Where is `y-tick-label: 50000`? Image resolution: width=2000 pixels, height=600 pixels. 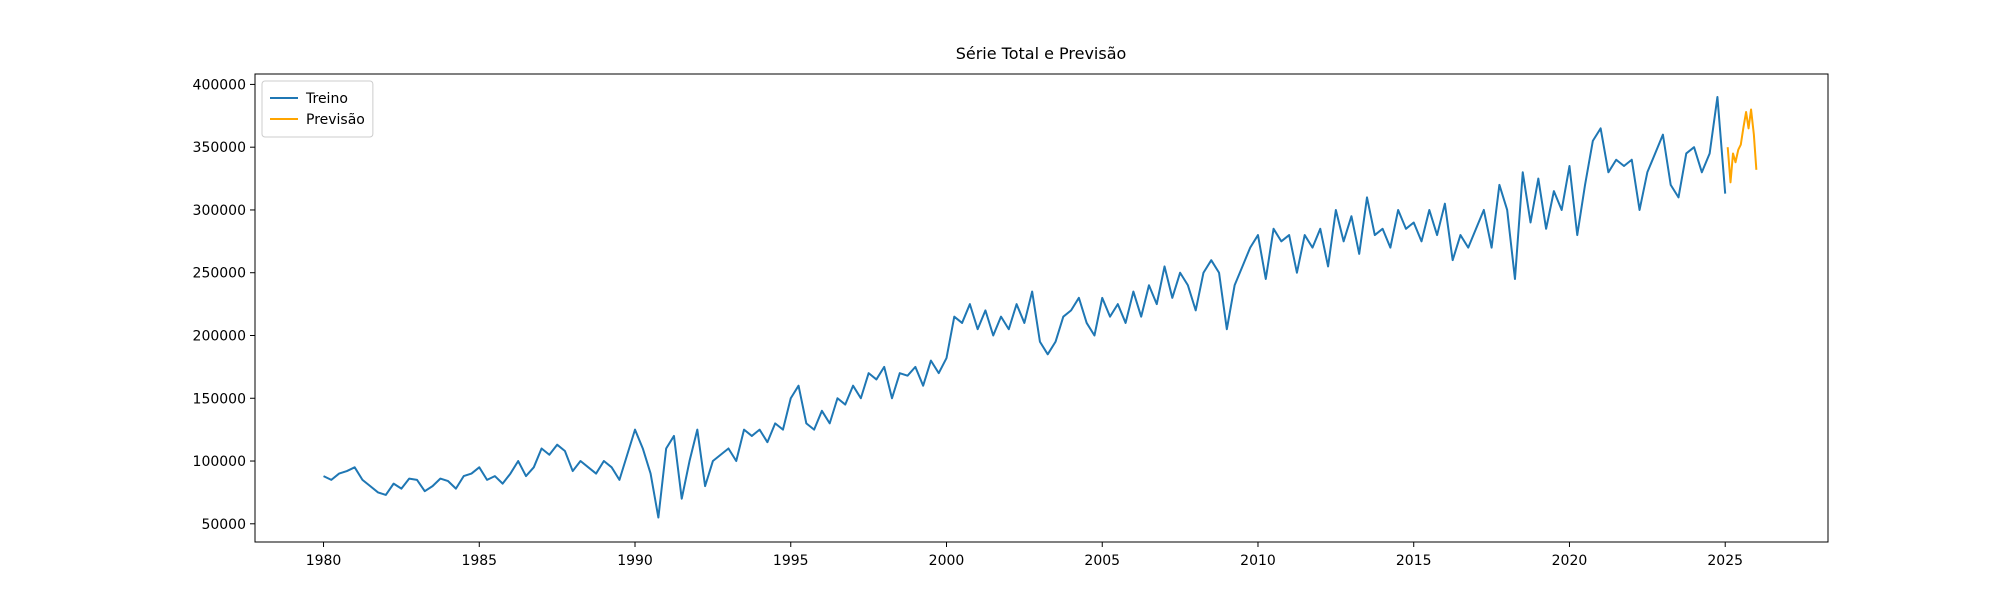
y-tick-label: 50000 is located at coordinates (223, 525).